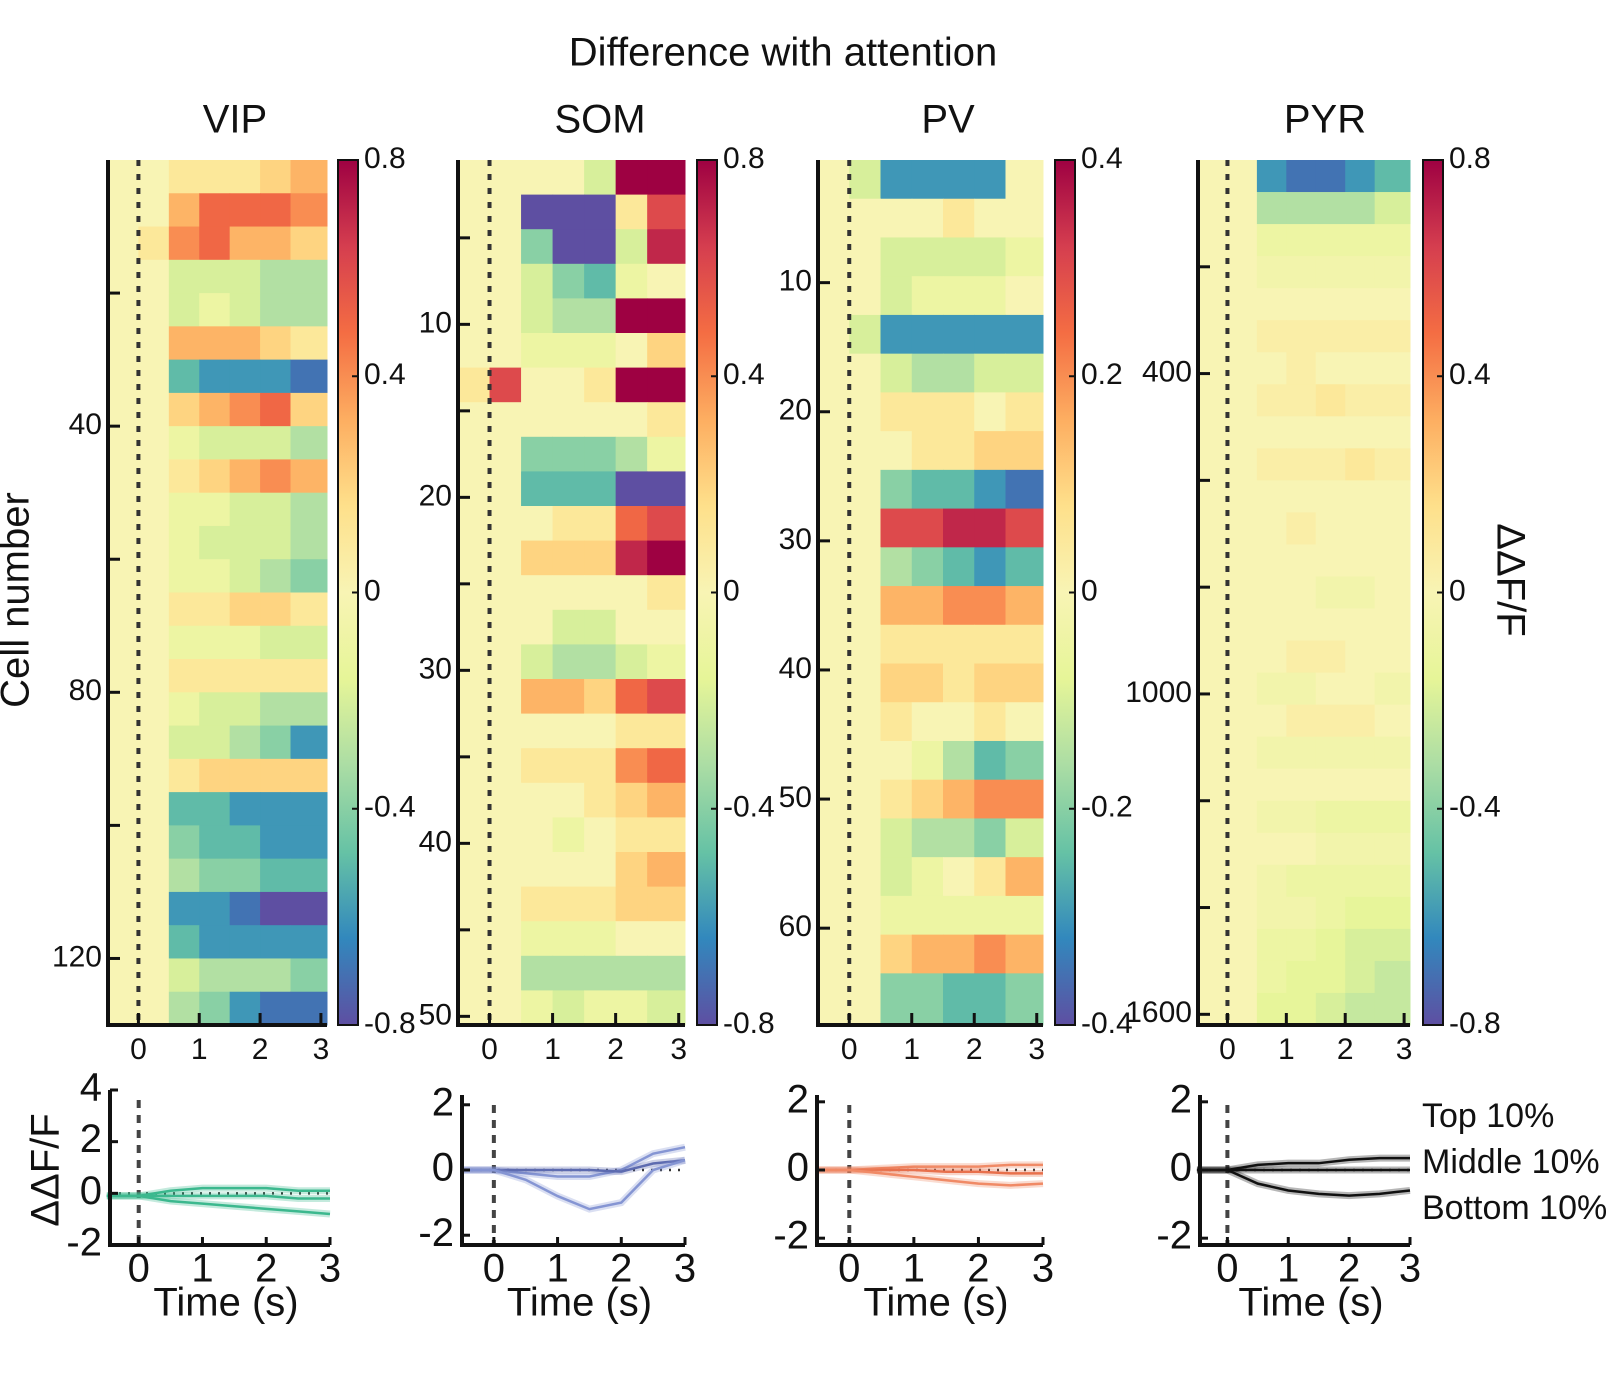 The width and height of the screenshot is (1613, 1381). I want to click on series-line, so click(574, 1185).